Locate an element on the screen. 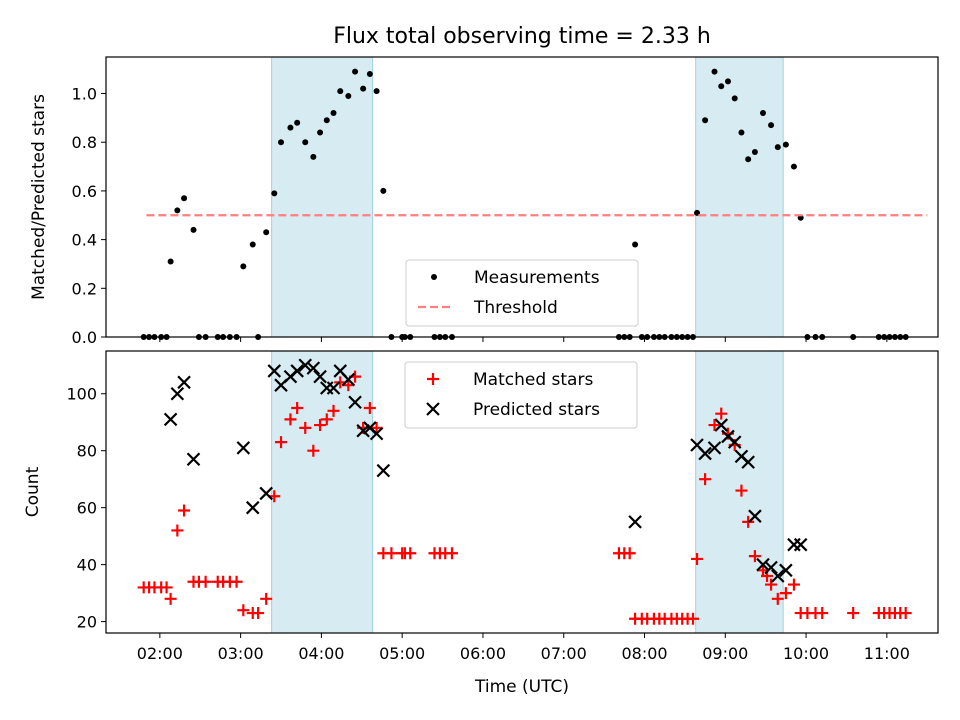 This screenshot has height=720, width=960. y-tick-label: 20 is located at coordinates (87, 622).